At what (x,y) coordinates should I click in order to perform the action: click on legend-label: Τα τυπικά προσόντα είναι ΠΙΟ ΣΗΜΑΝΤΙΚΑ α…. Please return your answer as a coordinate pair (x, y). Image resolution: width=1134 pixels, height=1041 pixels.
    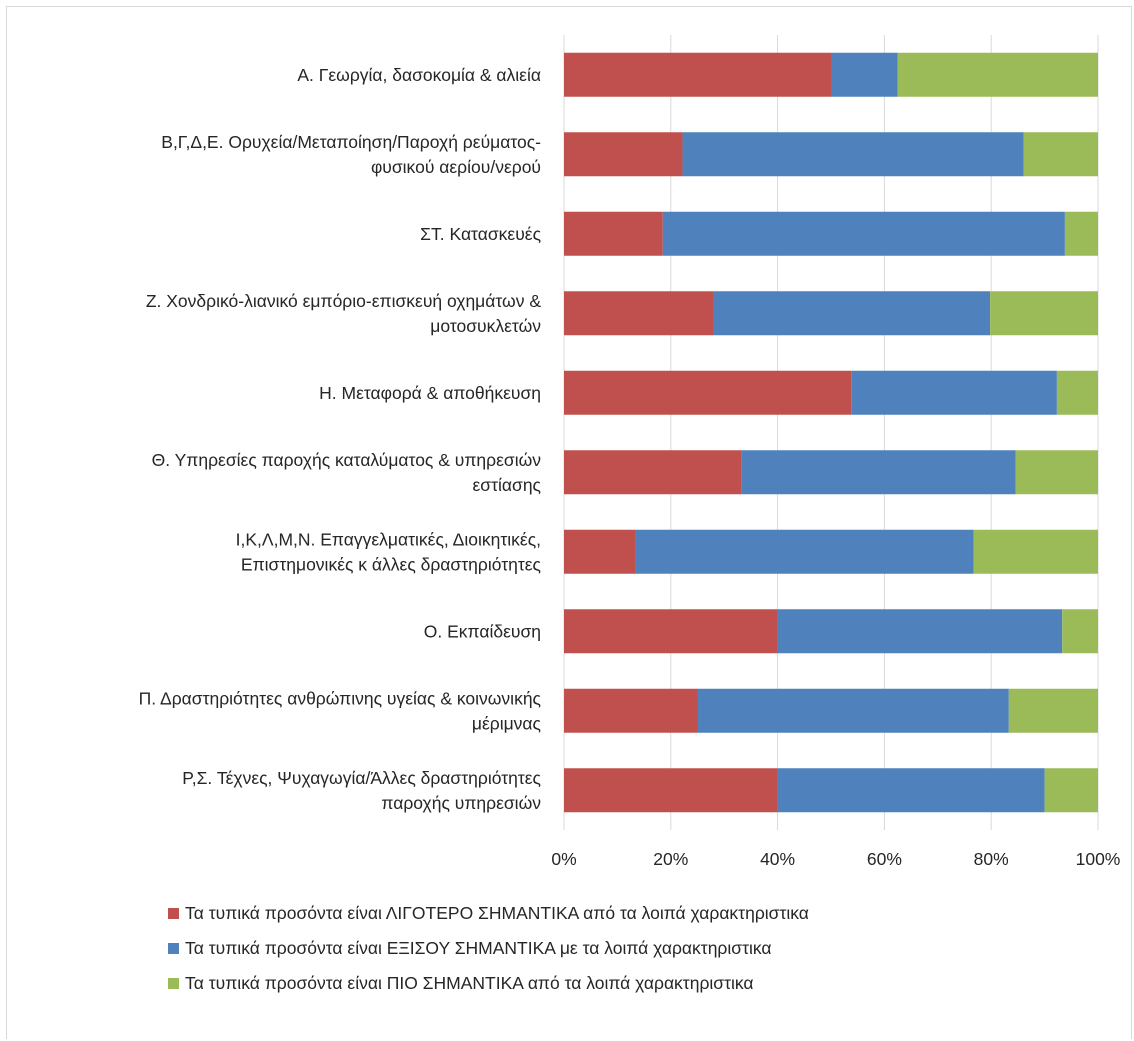
    Looking at the image, I should click on (469, 983).